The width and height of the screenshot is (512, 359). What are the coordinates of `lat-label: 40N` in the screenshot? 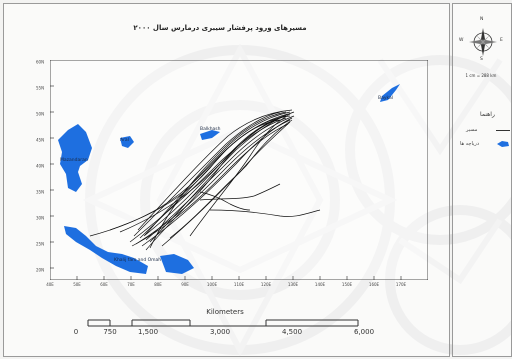 It's located at (40, 166).